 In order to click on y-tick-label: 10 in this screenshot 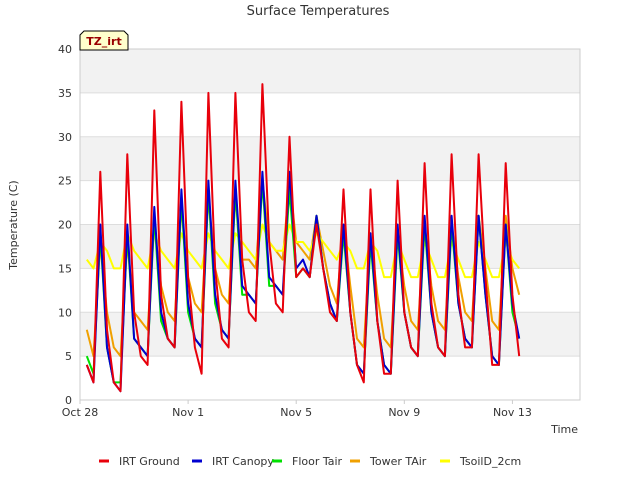, I will do `click(65, 312)`.